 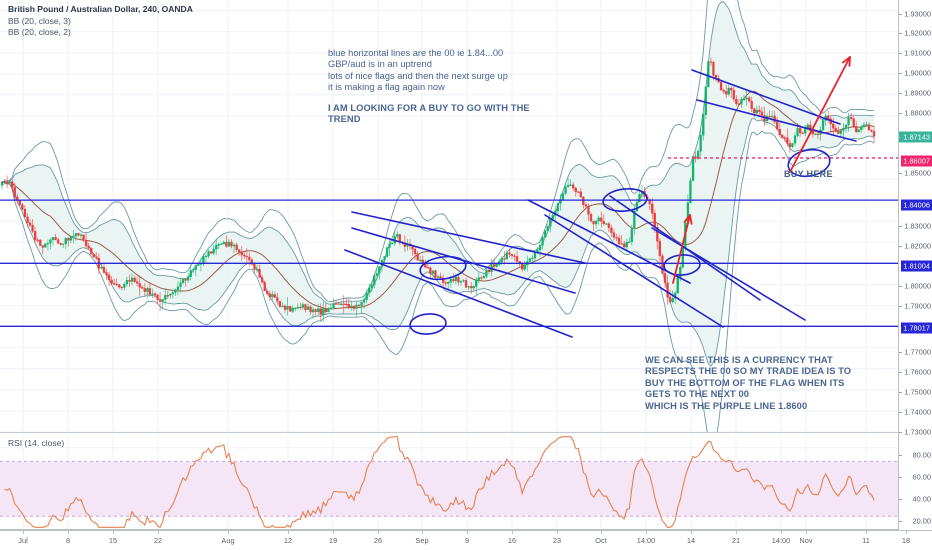 What do you see at coordinates (917, 352) in the screenshot?
I see `price-axis-label: 1.77000` at bounding box center [917, 352].